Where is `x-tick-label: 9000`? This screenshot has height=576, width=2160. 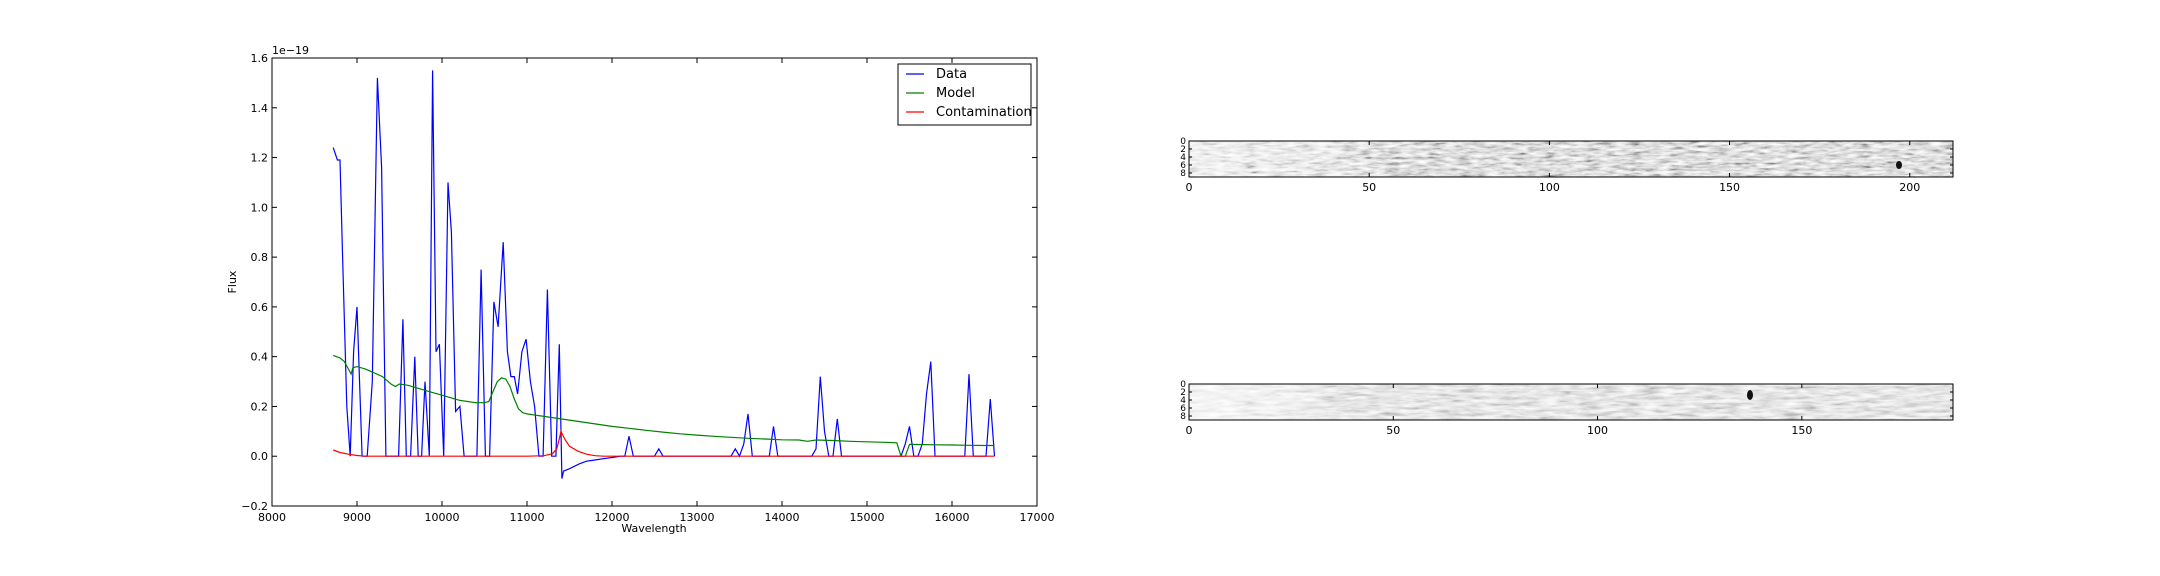 x-tick-label: 9000 is located at coordinates (357, 517).